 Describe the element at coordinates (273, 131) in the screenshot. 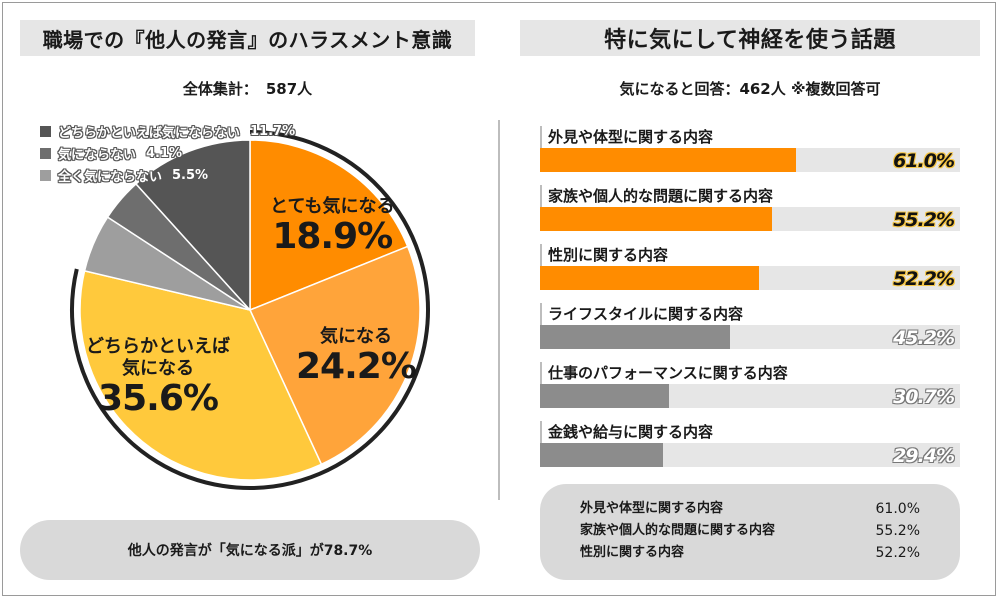

I see `legend-value: 11.7%` at that location.